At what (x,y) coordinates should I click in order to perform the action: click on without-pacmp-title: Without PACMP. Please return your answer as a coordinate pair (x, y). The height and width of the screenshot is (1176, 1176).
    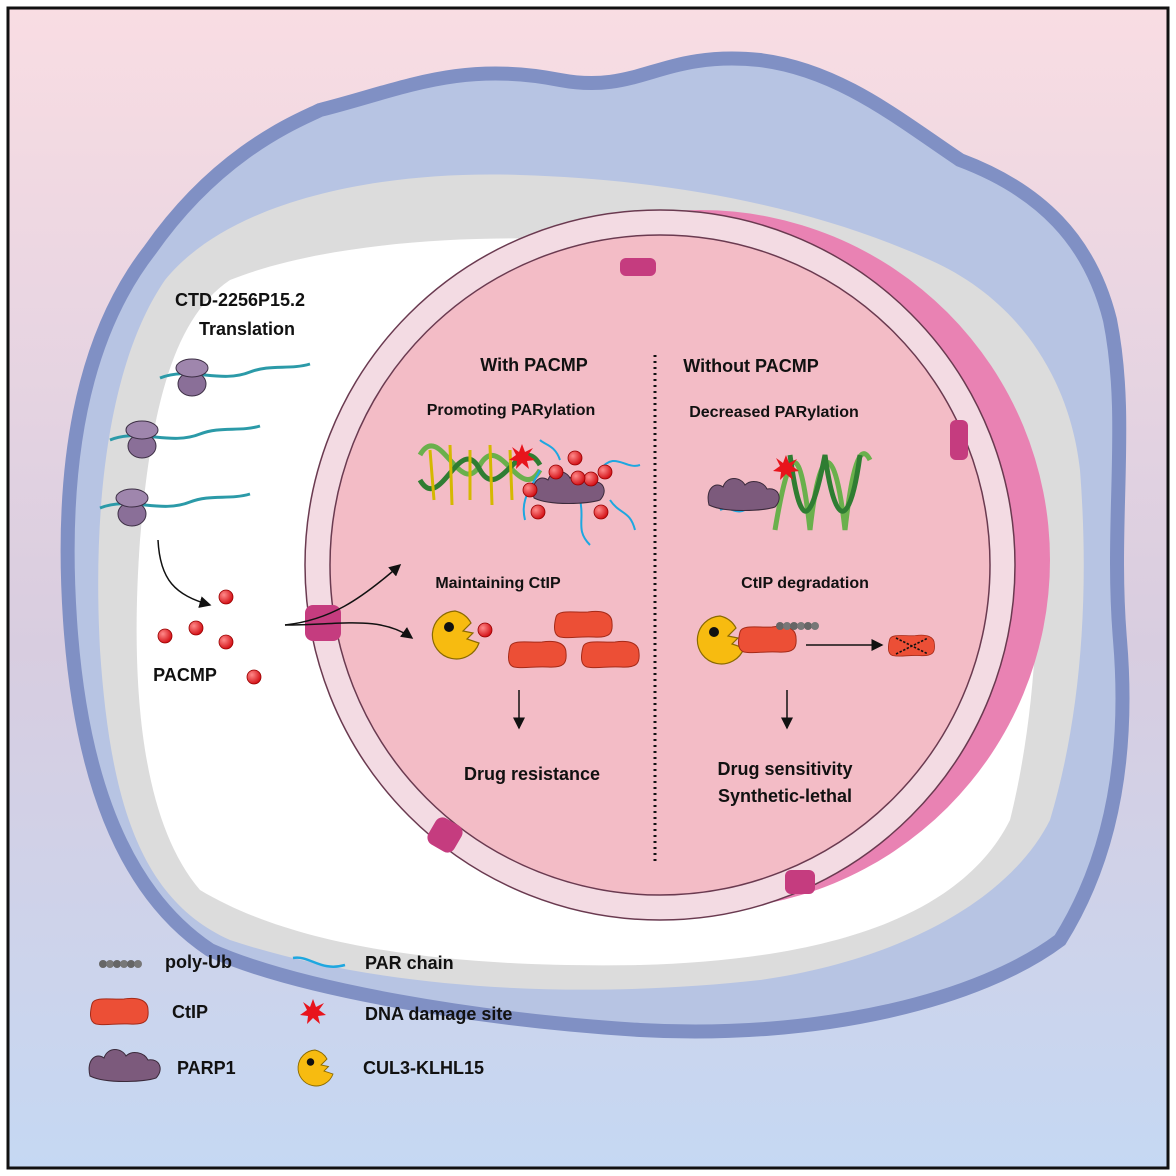
    Looking at the image, I should click on (750, 366).